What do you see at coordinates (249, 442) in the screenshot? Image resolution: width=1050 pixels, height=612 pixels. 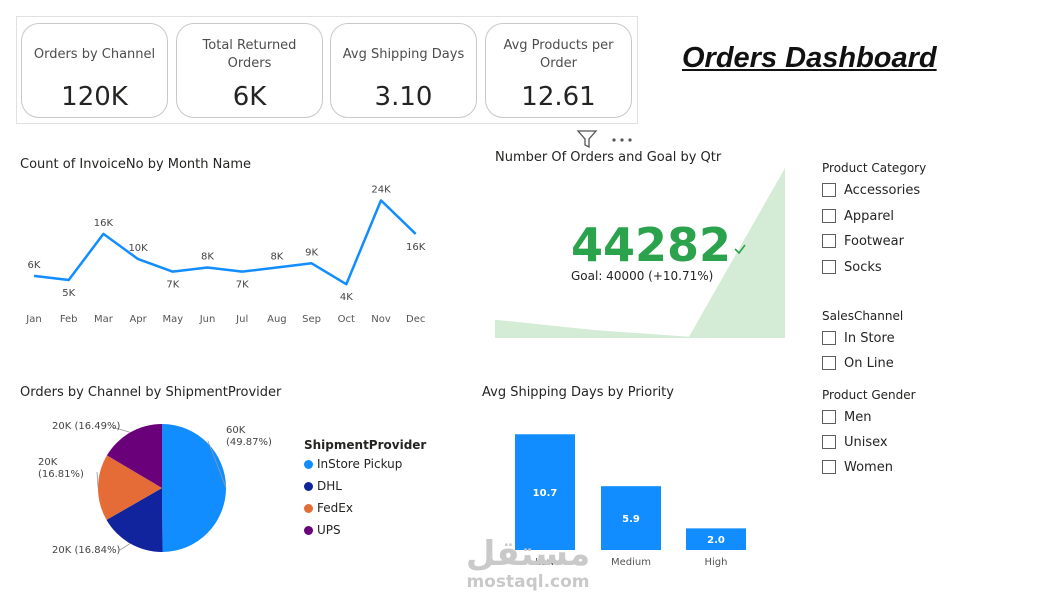 I see `pie-data-label-line: (49.87%)` at bounding box center [249, 442].